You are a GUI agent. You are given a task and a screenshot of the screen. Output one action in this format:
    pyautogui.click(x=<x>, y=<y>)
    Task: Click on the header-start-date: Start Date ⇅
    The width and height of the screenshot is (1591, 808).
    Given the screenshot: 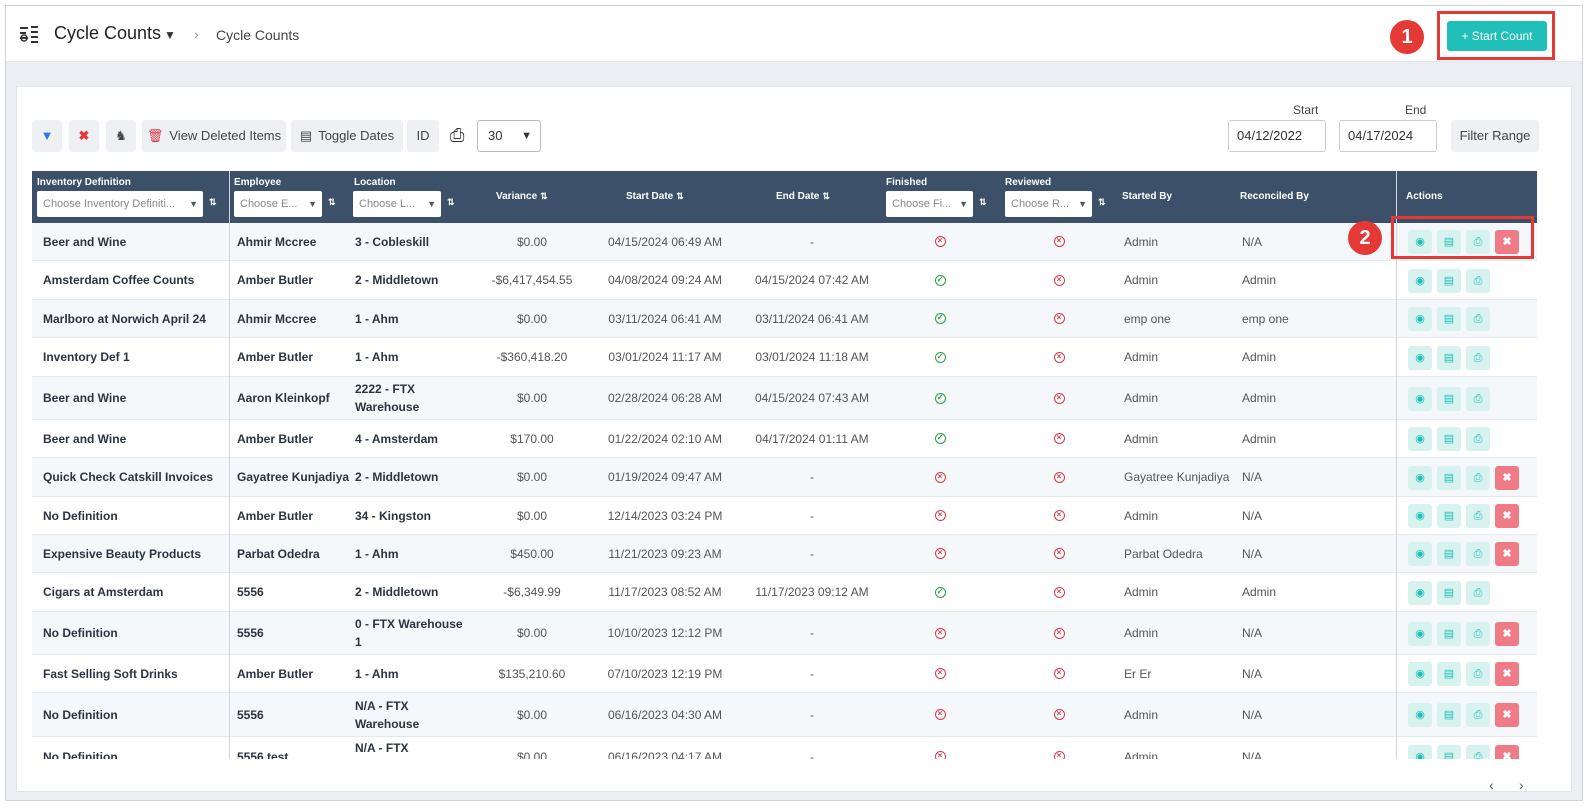 What is the action you would take?
    pyautogui.click(x=655, y=196)
    